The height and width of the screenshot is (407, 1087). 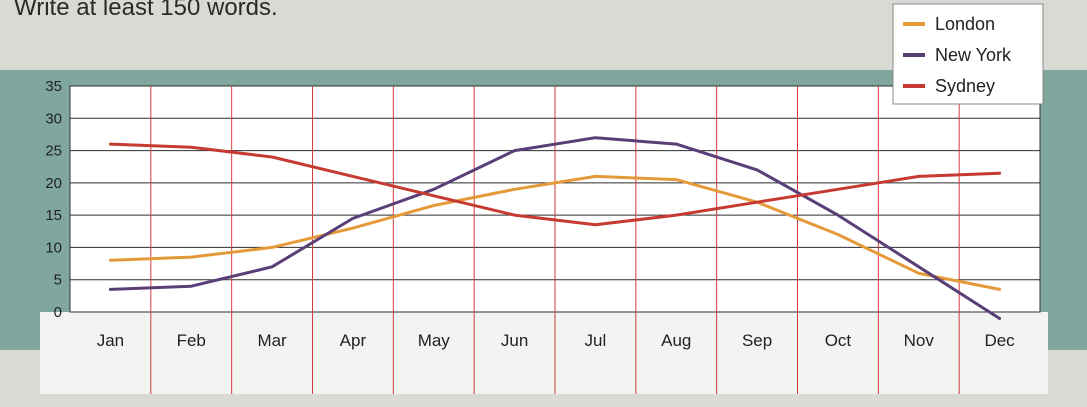 I want to click on x-tick-label: Apr, so click(x=353, y=340).